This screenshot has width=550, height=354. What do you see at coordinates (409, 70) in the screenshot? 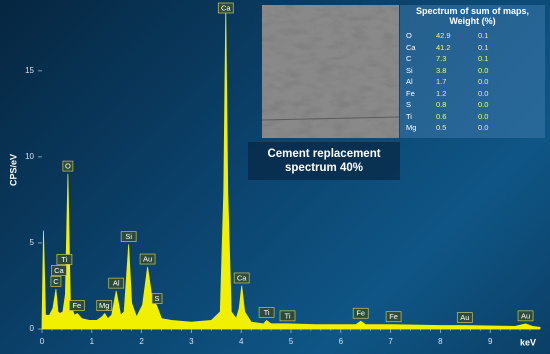
I see `table-cell: Si` at bounding box center [409, 70].